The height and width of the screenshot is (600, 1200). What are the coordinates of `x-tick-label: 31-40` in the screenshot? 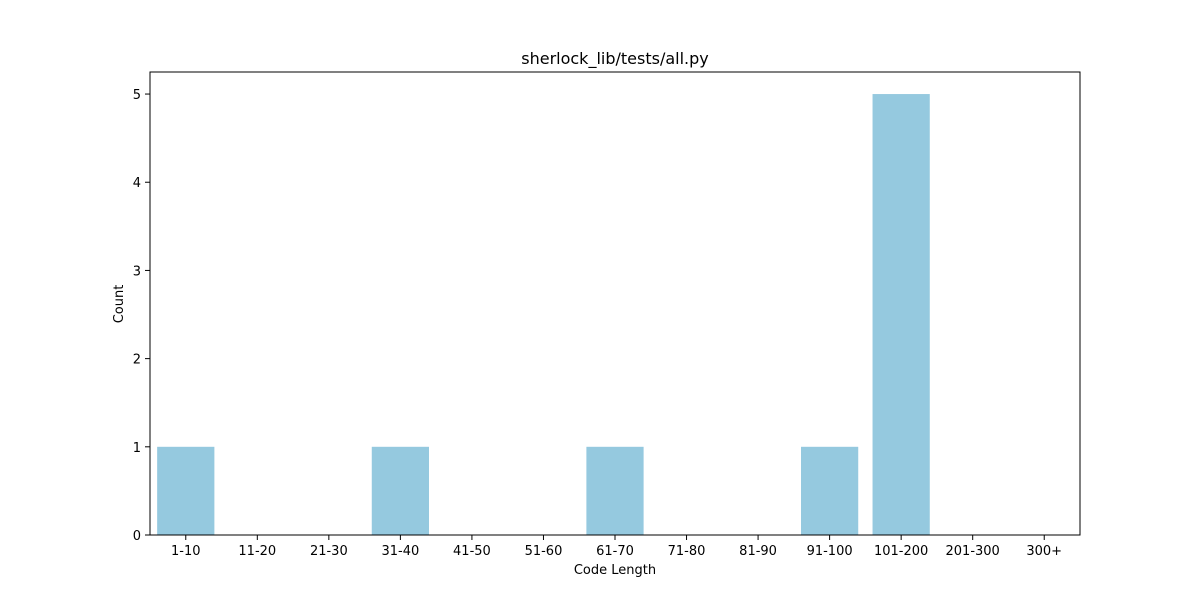 It's located at (400, 551).